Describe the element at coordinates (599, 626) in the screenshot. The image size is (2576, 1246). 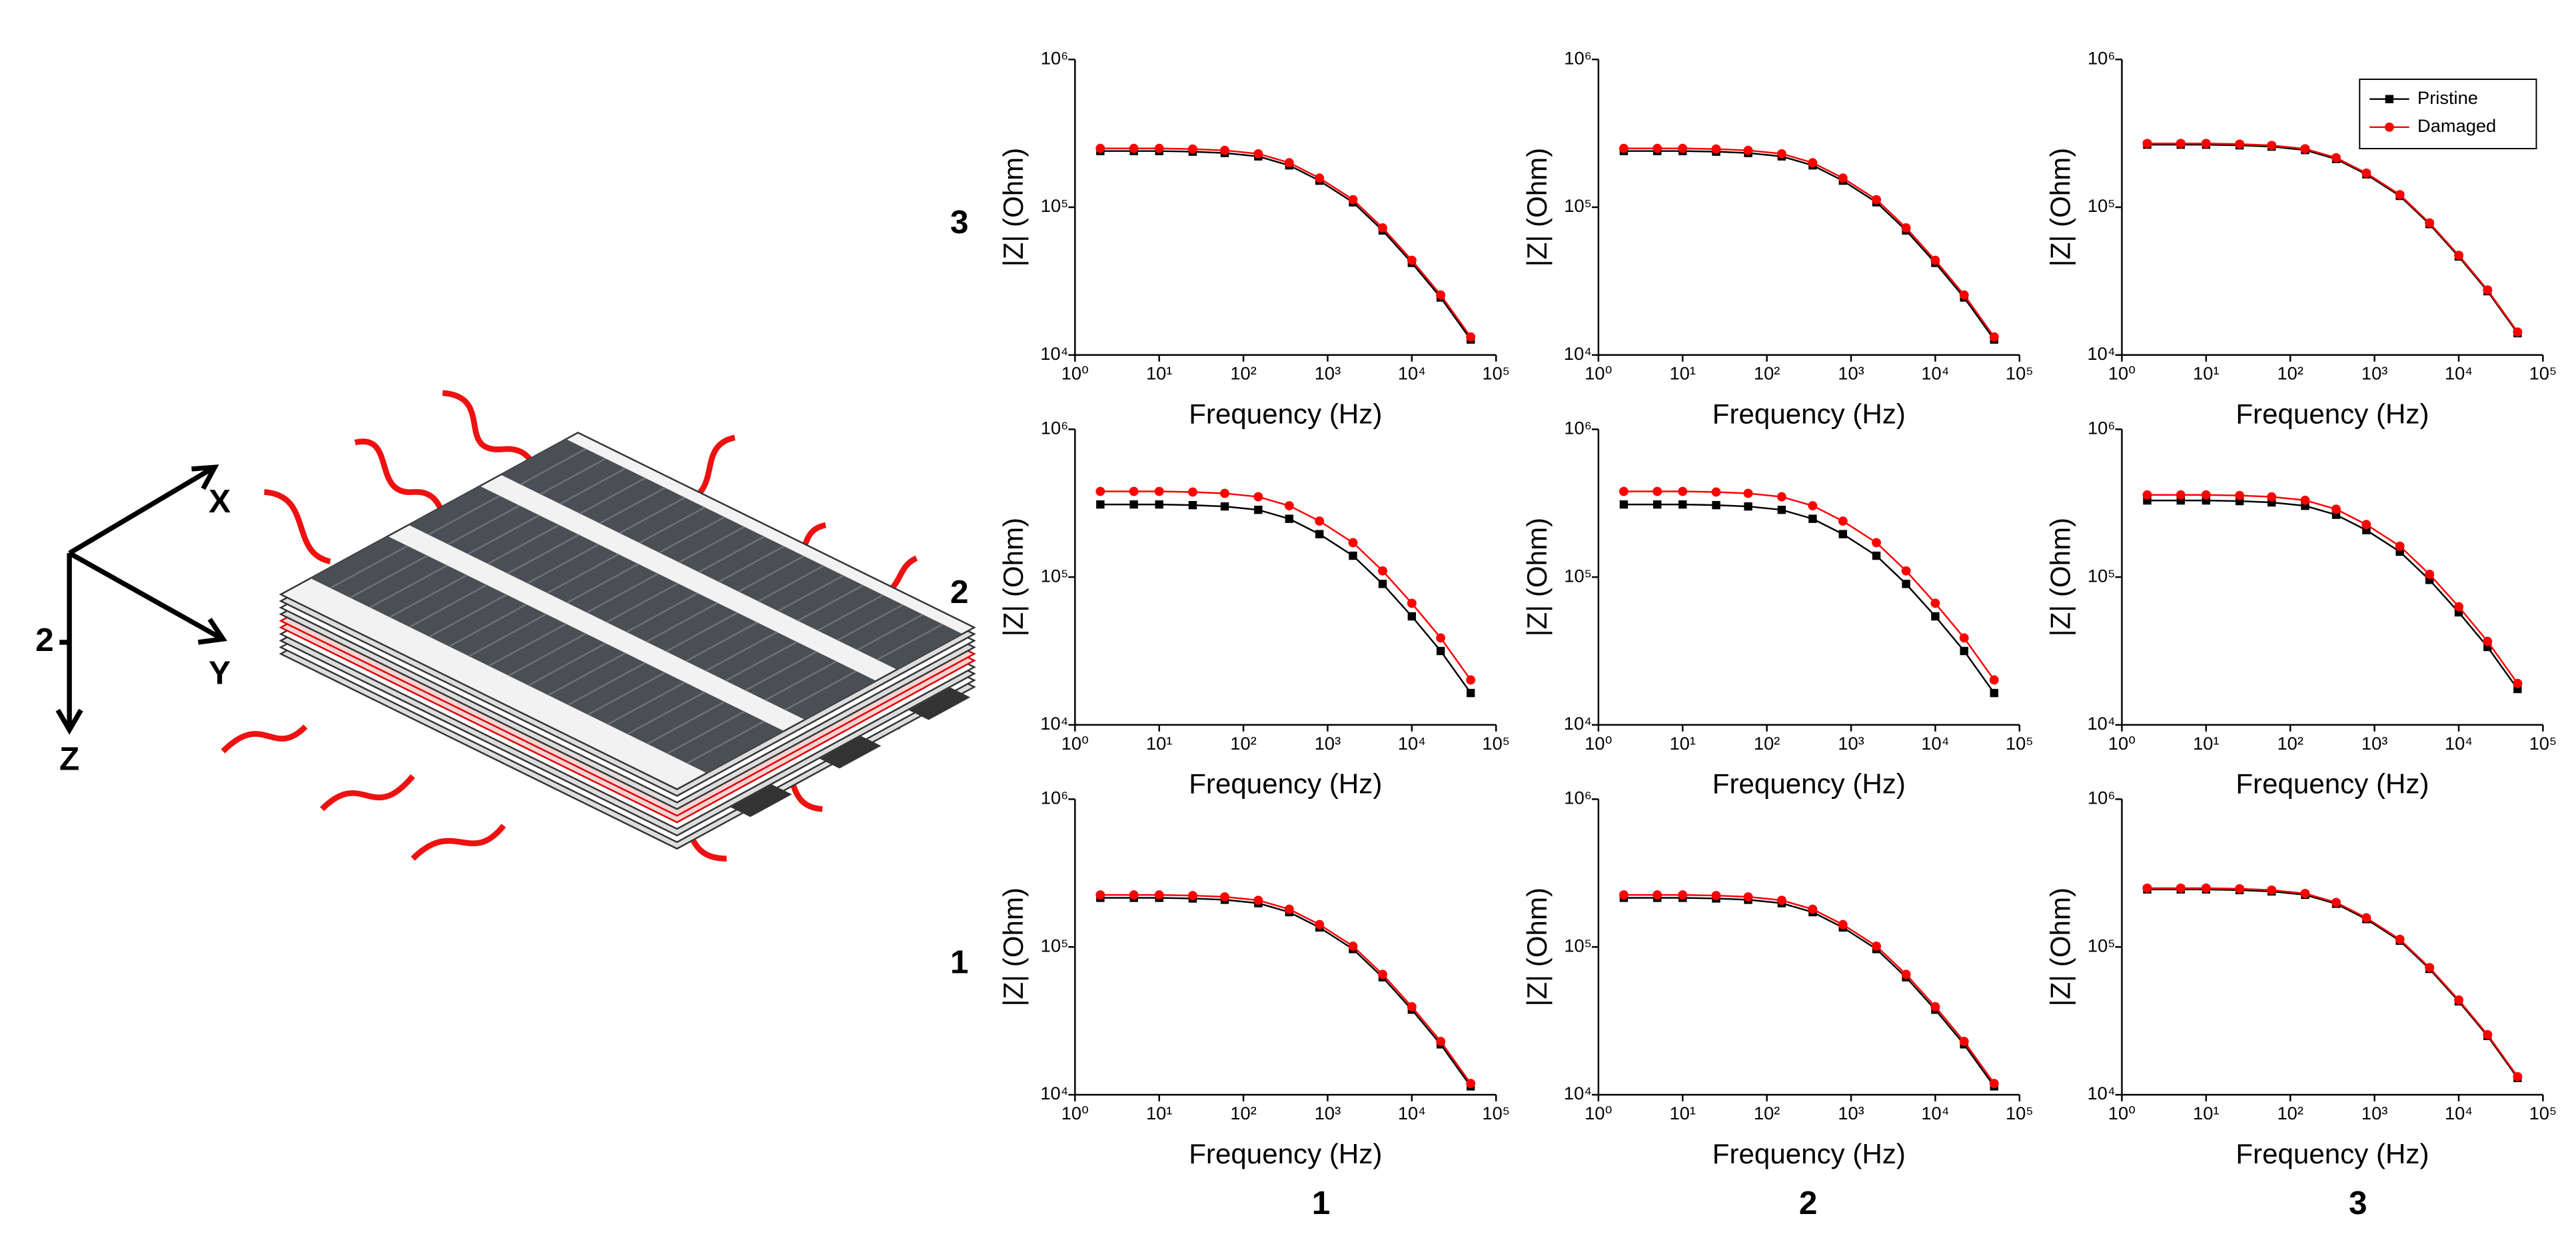
I see `laminate-diagram` at that location.